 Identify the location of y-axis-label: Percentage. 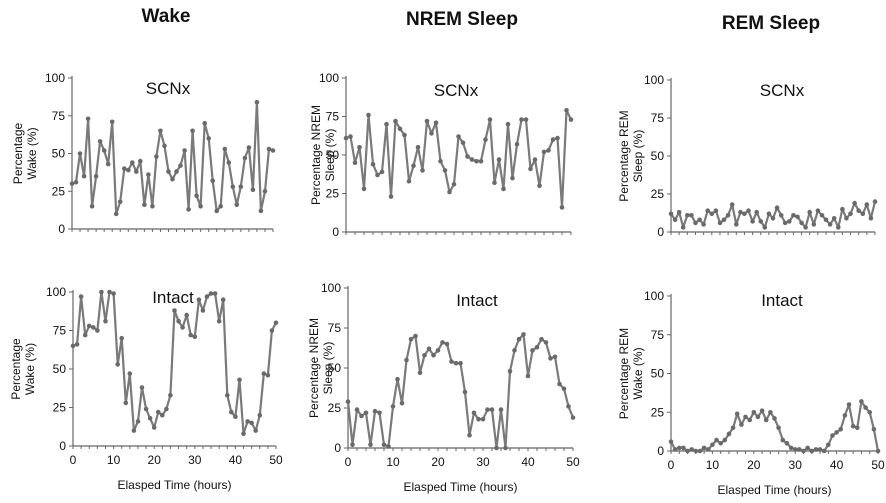
(18, 153).